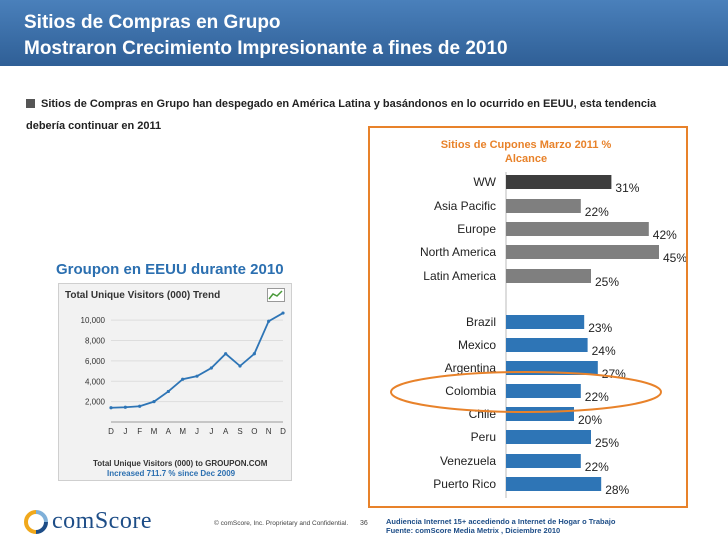 The width and height of the screenshot is (728, 546). Describe the element at coordinates (582, 252) in the screenshot. I see `bar-north-america` at that location.